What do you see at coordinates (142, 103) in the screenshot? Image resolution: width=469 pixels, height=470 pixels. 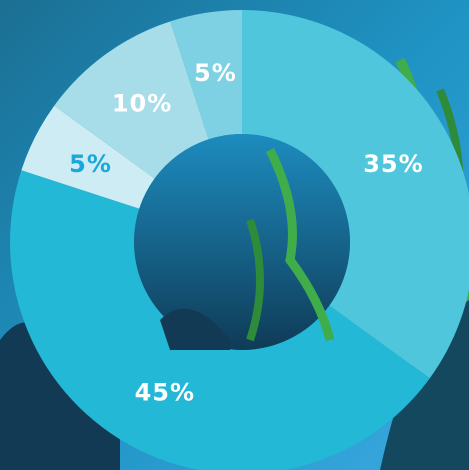 I see `data-label: 10%` at bounding box center [142, 103].